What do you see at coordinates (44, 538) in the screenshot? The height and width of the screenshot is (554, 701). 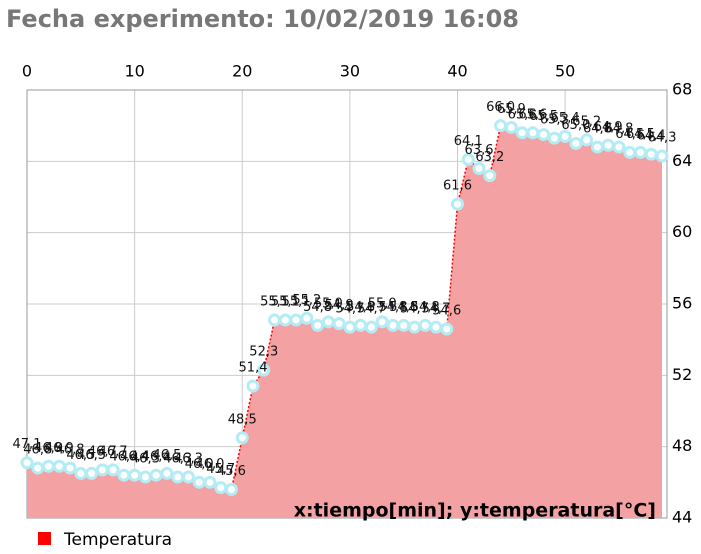 I see `legend-swatch` at bounding box center [44, 538].